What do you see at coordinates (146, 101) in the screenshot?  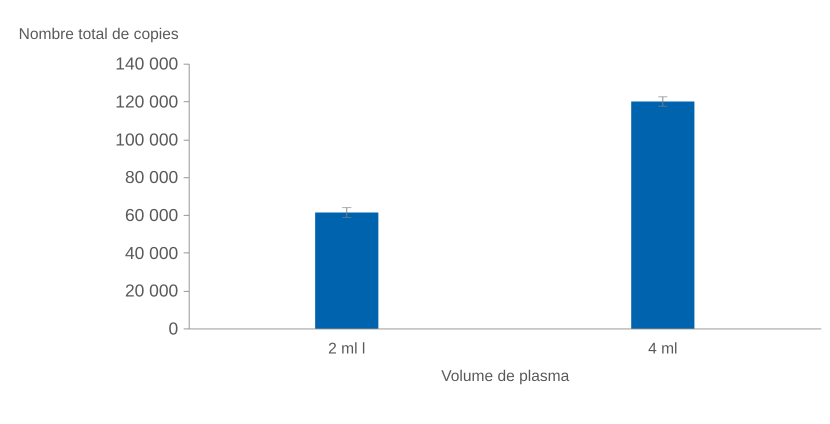 I see `y-tick-label: 120 000` at bounding box center [146, 101].